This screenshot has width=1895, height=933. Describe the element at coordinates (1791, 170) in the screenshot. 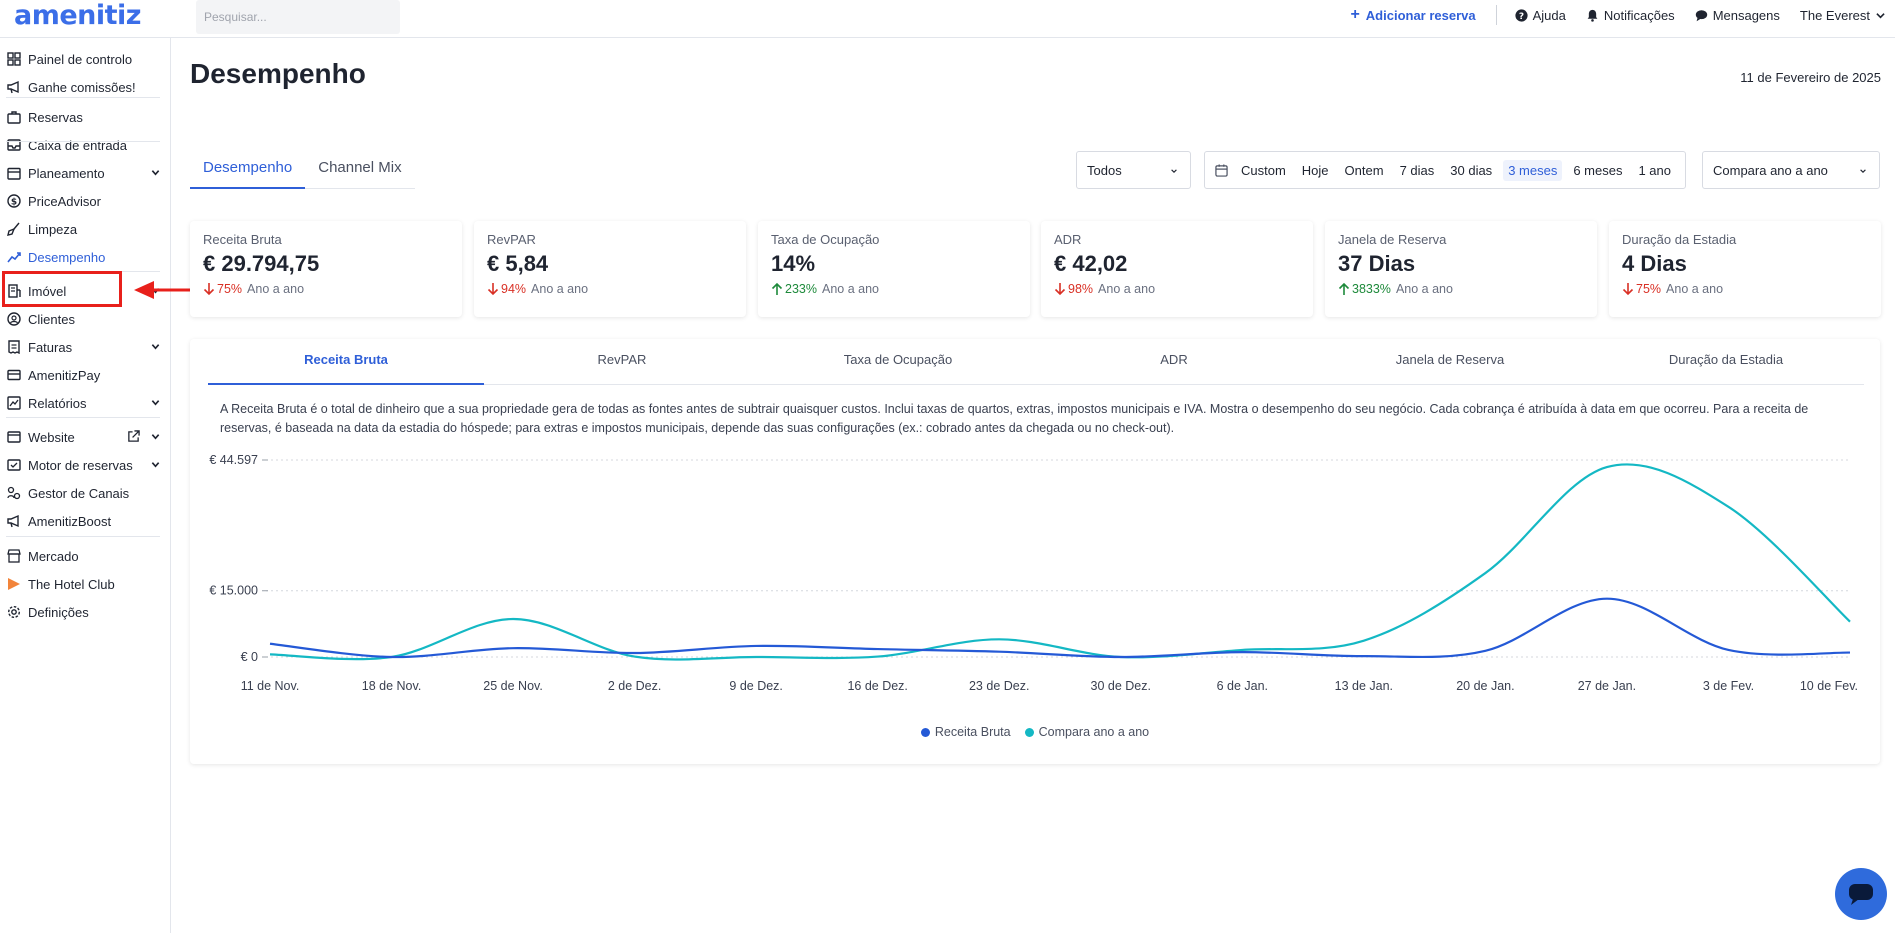

I see `compare-select: Compara ano a ano` at that location.